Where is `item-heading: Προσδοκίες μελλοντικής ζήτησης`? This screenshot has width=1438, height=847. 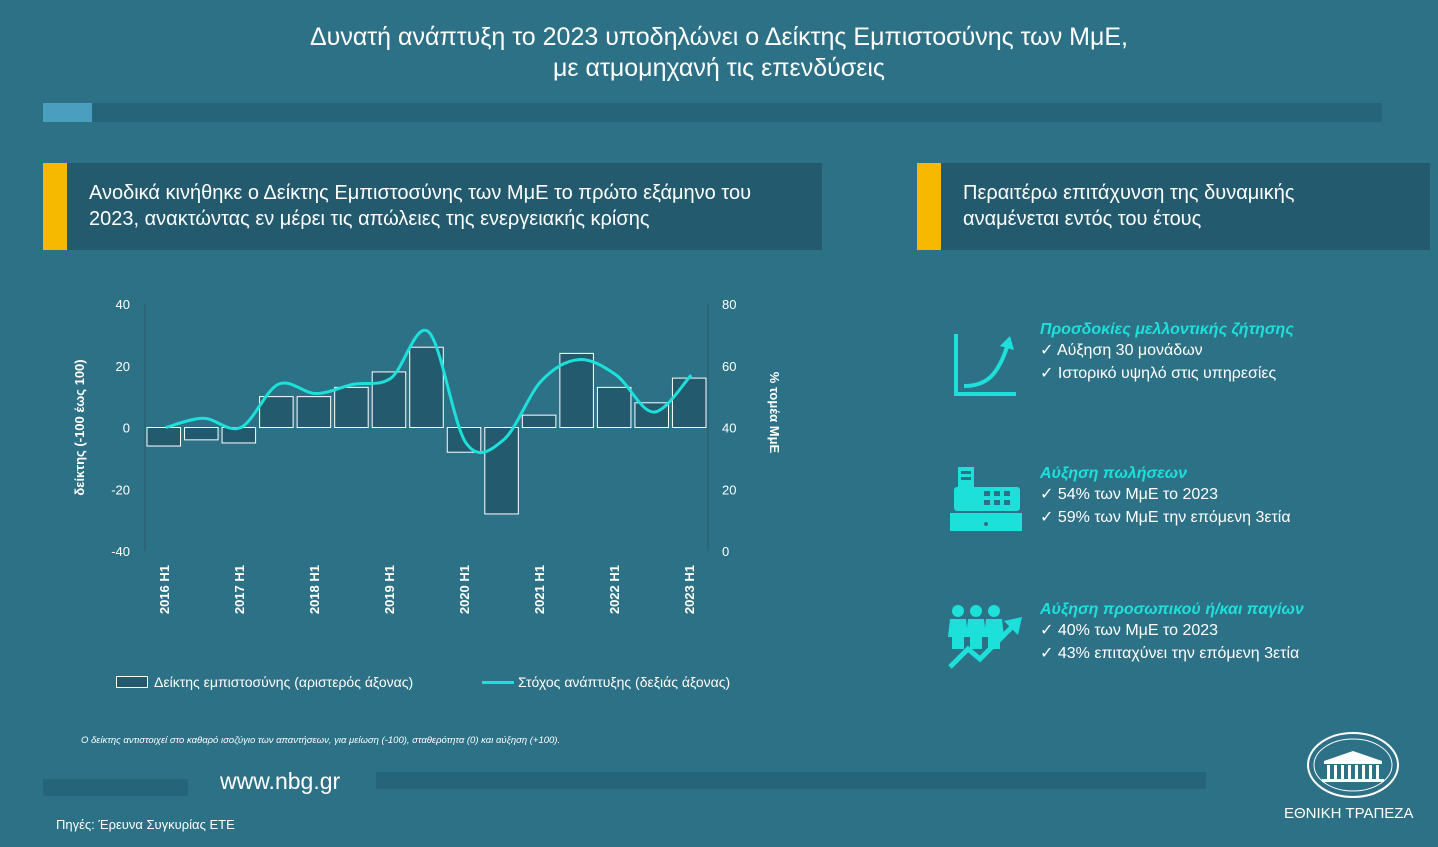
item-heading: Προσδοκίες μελλοντικής ζήτησης is located at coordinates (1167, 329).